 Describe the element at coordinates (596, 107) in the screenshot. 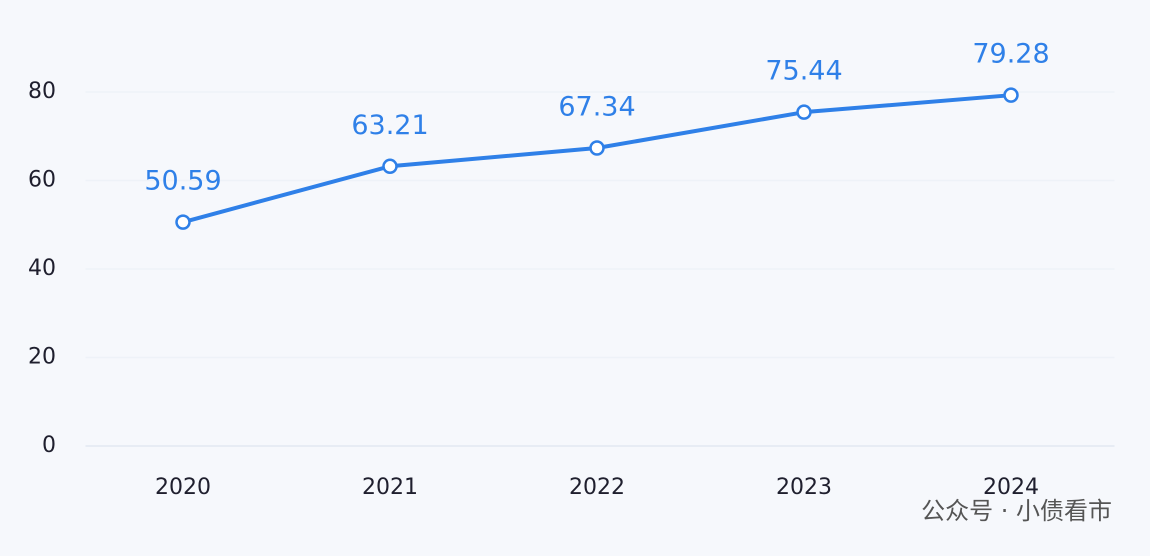

I see `value-label: 67.34` at that location.